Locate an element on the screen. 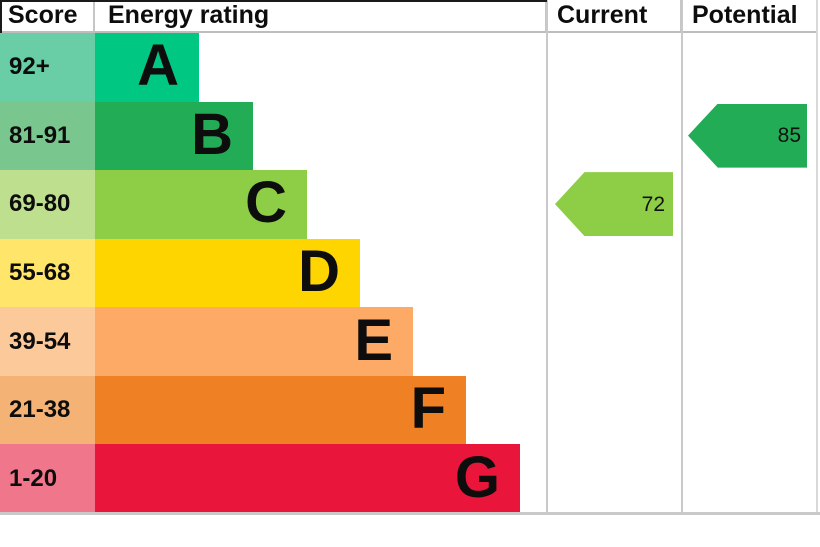  band-row-a: 92+ A is located at coordinates (410, 67).